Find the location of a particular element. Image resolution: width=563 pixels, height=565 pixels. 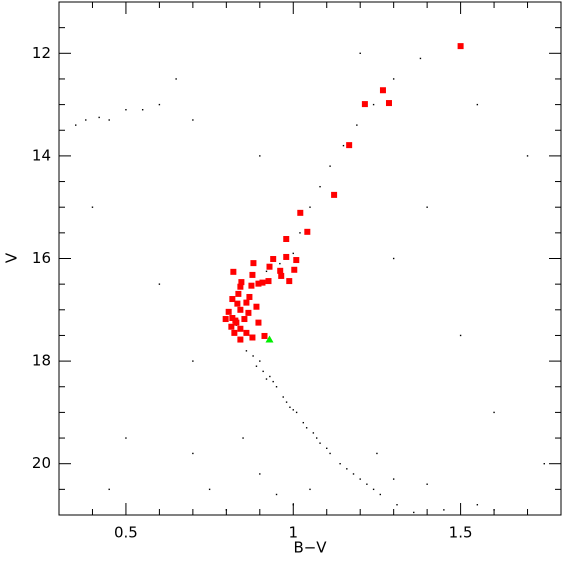

x-axis-label: B−V is located at coordinates (310, 548).